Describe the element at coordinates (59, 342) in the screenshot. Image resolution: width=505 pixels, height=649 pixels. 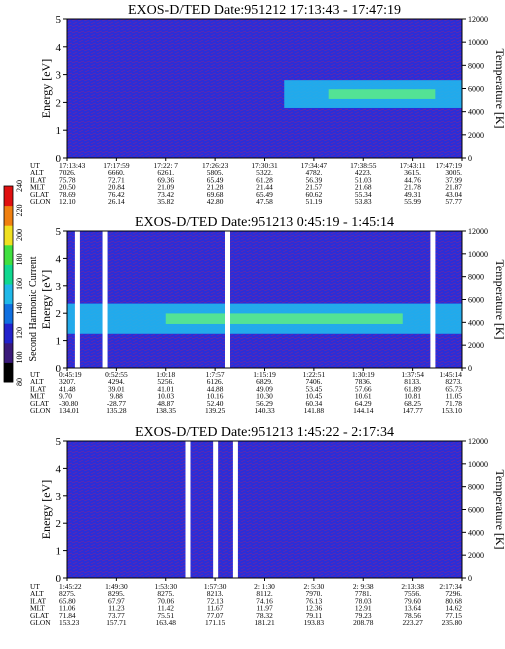
I see `y-tick-label: 1` at that location.